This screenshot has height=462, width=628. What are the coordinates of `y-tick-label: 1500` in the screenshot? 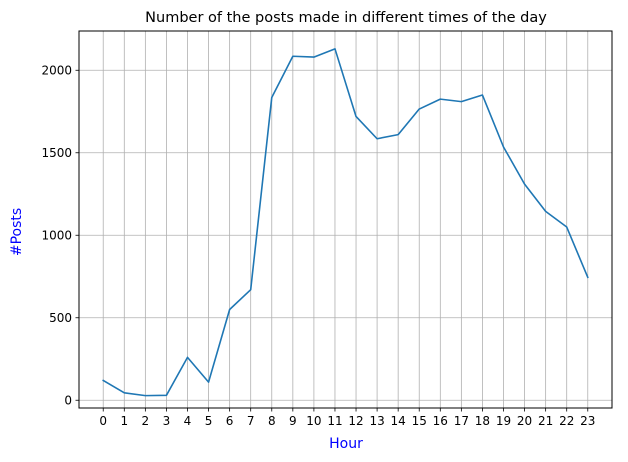 It's located at (56, 153).